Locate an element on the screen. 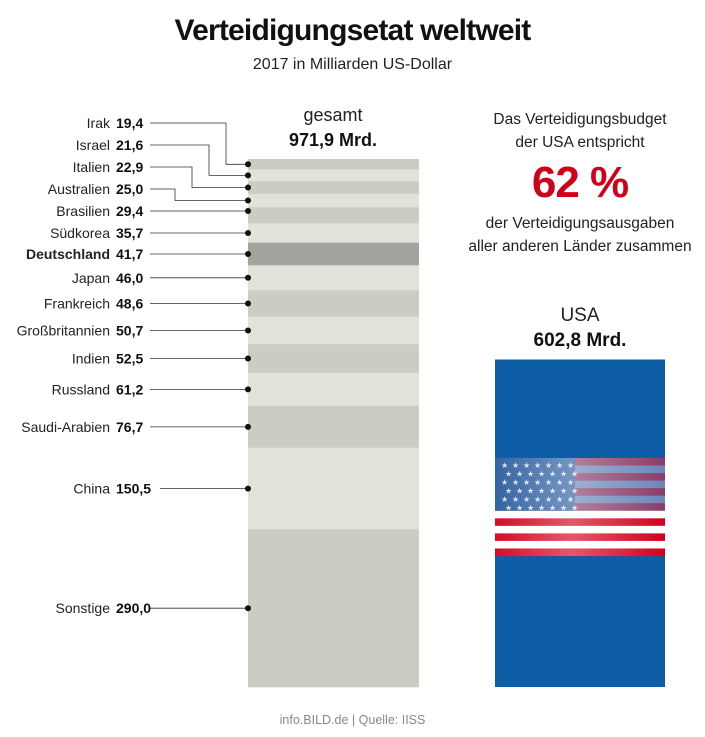  bar-segment-australien is located at coordinates (333, 200).